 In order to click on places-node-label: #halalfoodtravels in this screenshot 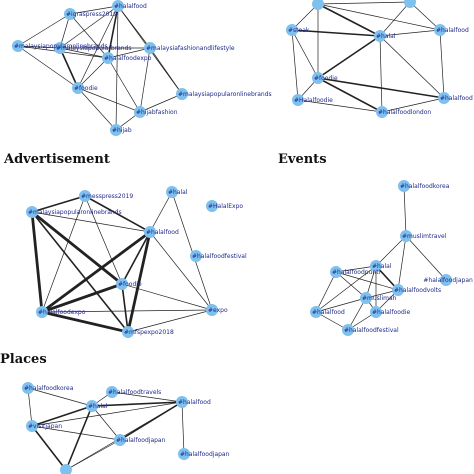, I will do `click(134, 392)`.